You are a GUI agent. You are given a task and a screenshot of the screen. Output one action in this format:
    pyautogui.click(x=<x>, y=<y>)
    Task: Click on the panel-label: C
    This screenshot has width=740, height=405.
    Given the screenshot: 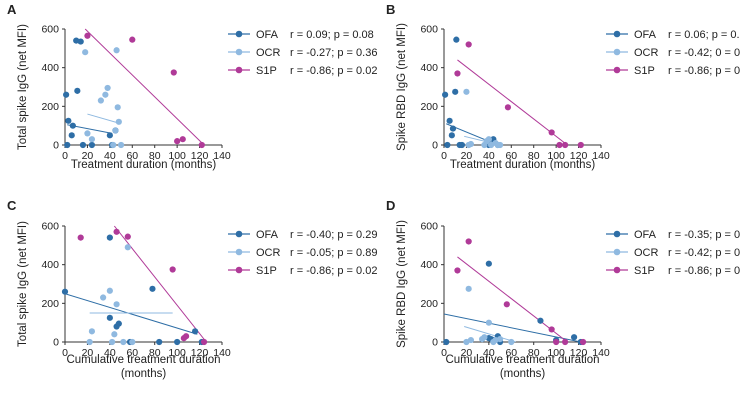 What is the action you would take?
    pyautogui.click(x=12, y=205)
    